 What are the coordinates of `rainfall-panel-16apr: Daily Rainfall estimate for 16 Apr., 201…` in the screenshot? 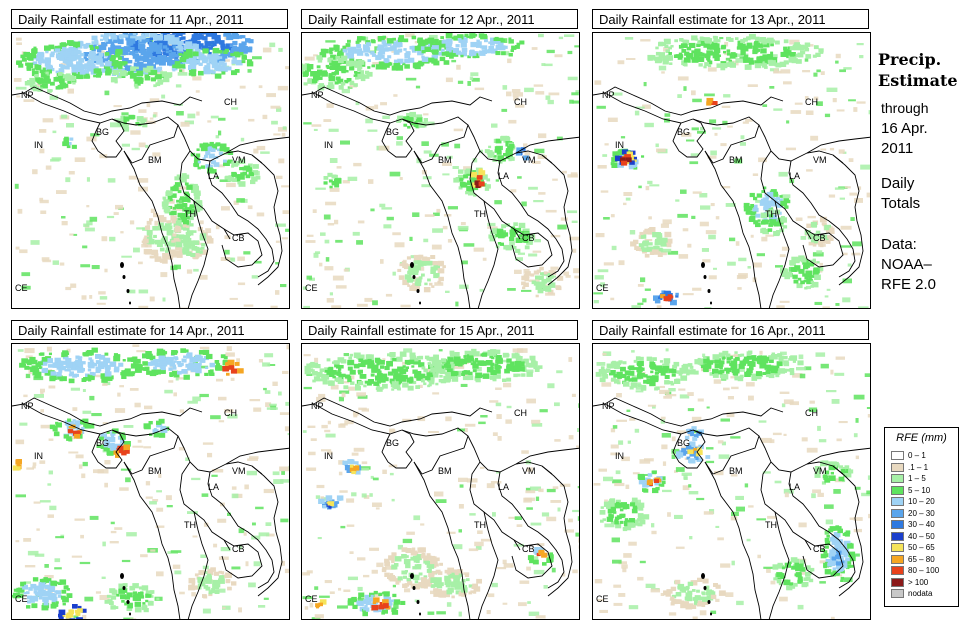 It's located at (731, 470).